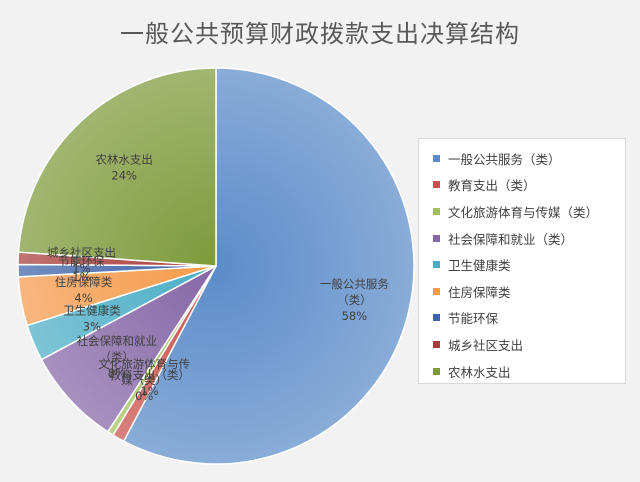  Describe the element at coordinates (523, 212) in the screenshot. I see `legend-label: 文化旅游体育与传媒（类）` at that location.